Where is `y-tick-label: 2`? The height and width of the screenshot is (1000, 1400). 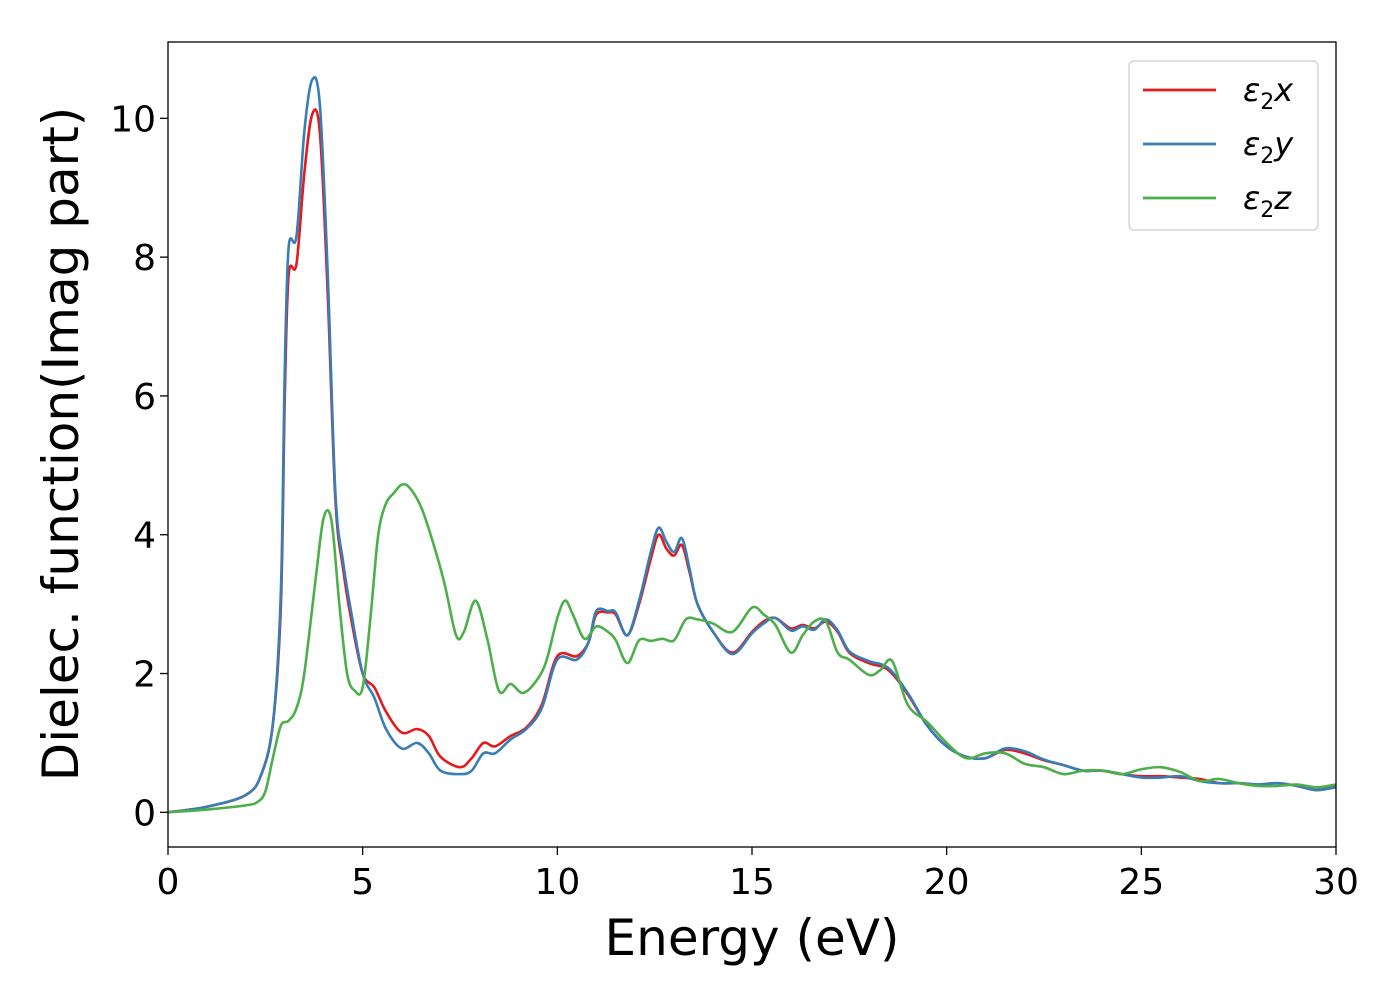
y-tick-label: 2 is located at coordinates (144, 675).